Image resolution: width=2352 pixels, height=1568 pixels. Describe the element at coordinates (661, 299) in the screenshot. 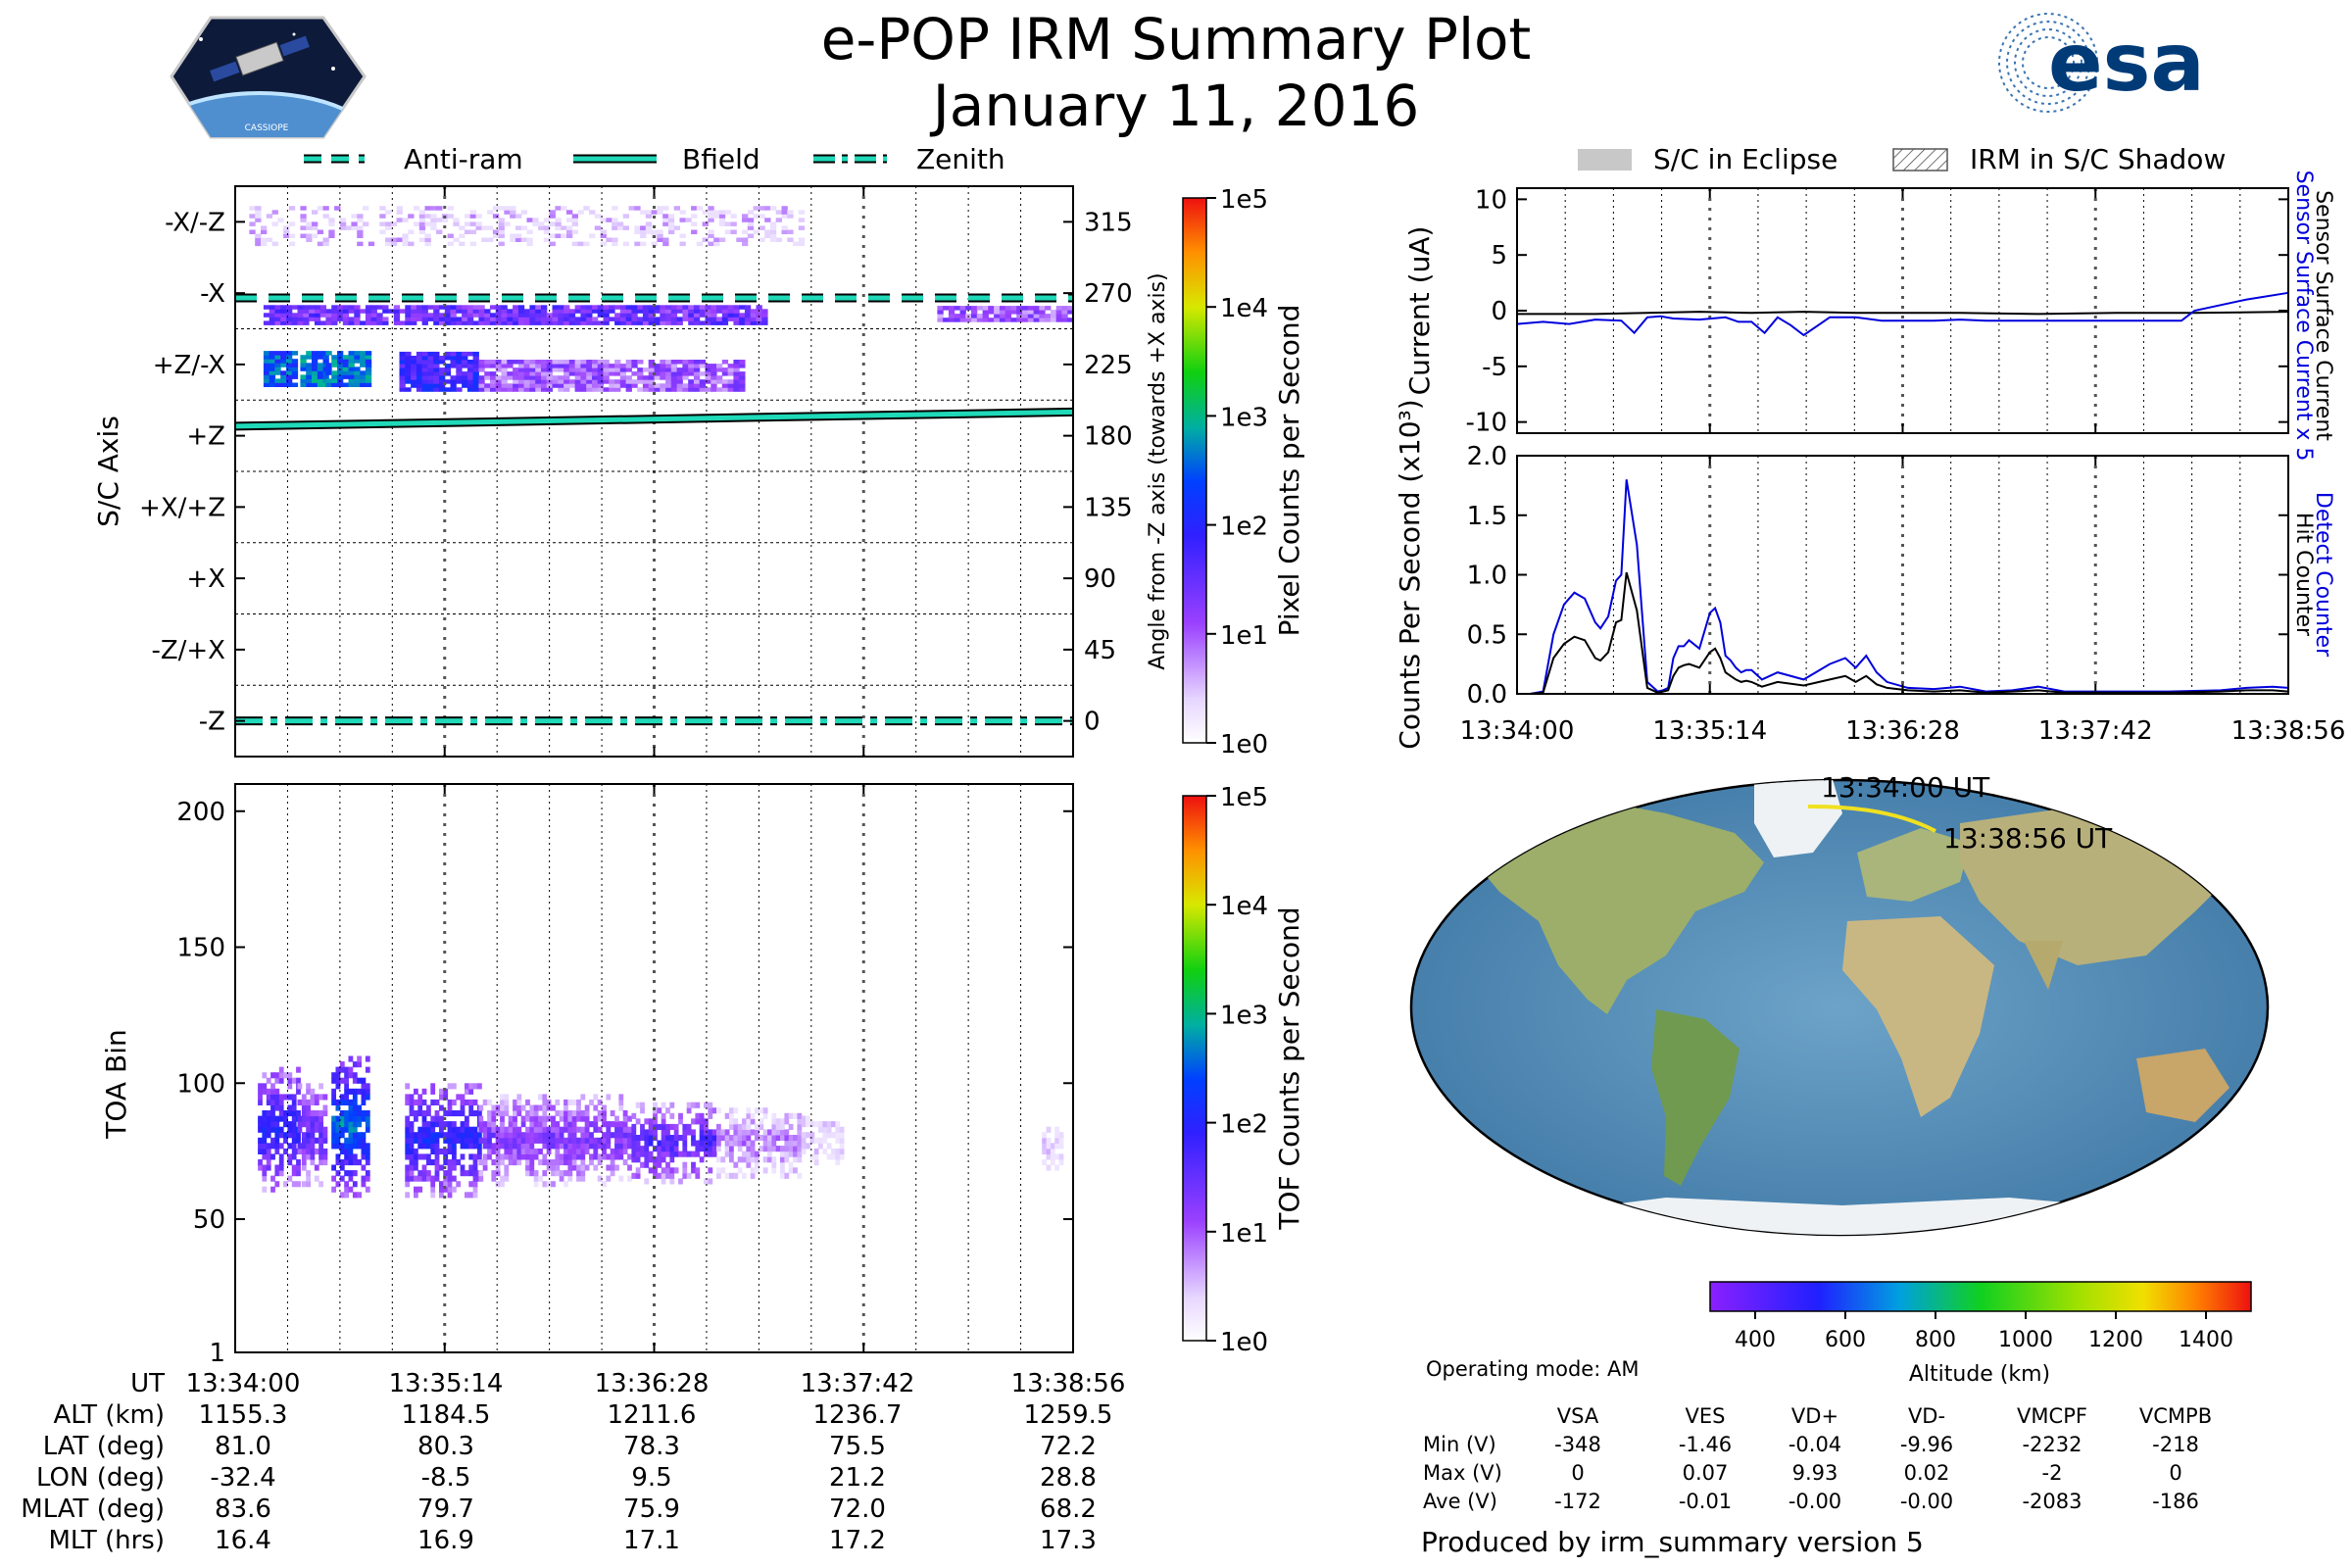

I see `pixel-angle-heatmap` at that location.